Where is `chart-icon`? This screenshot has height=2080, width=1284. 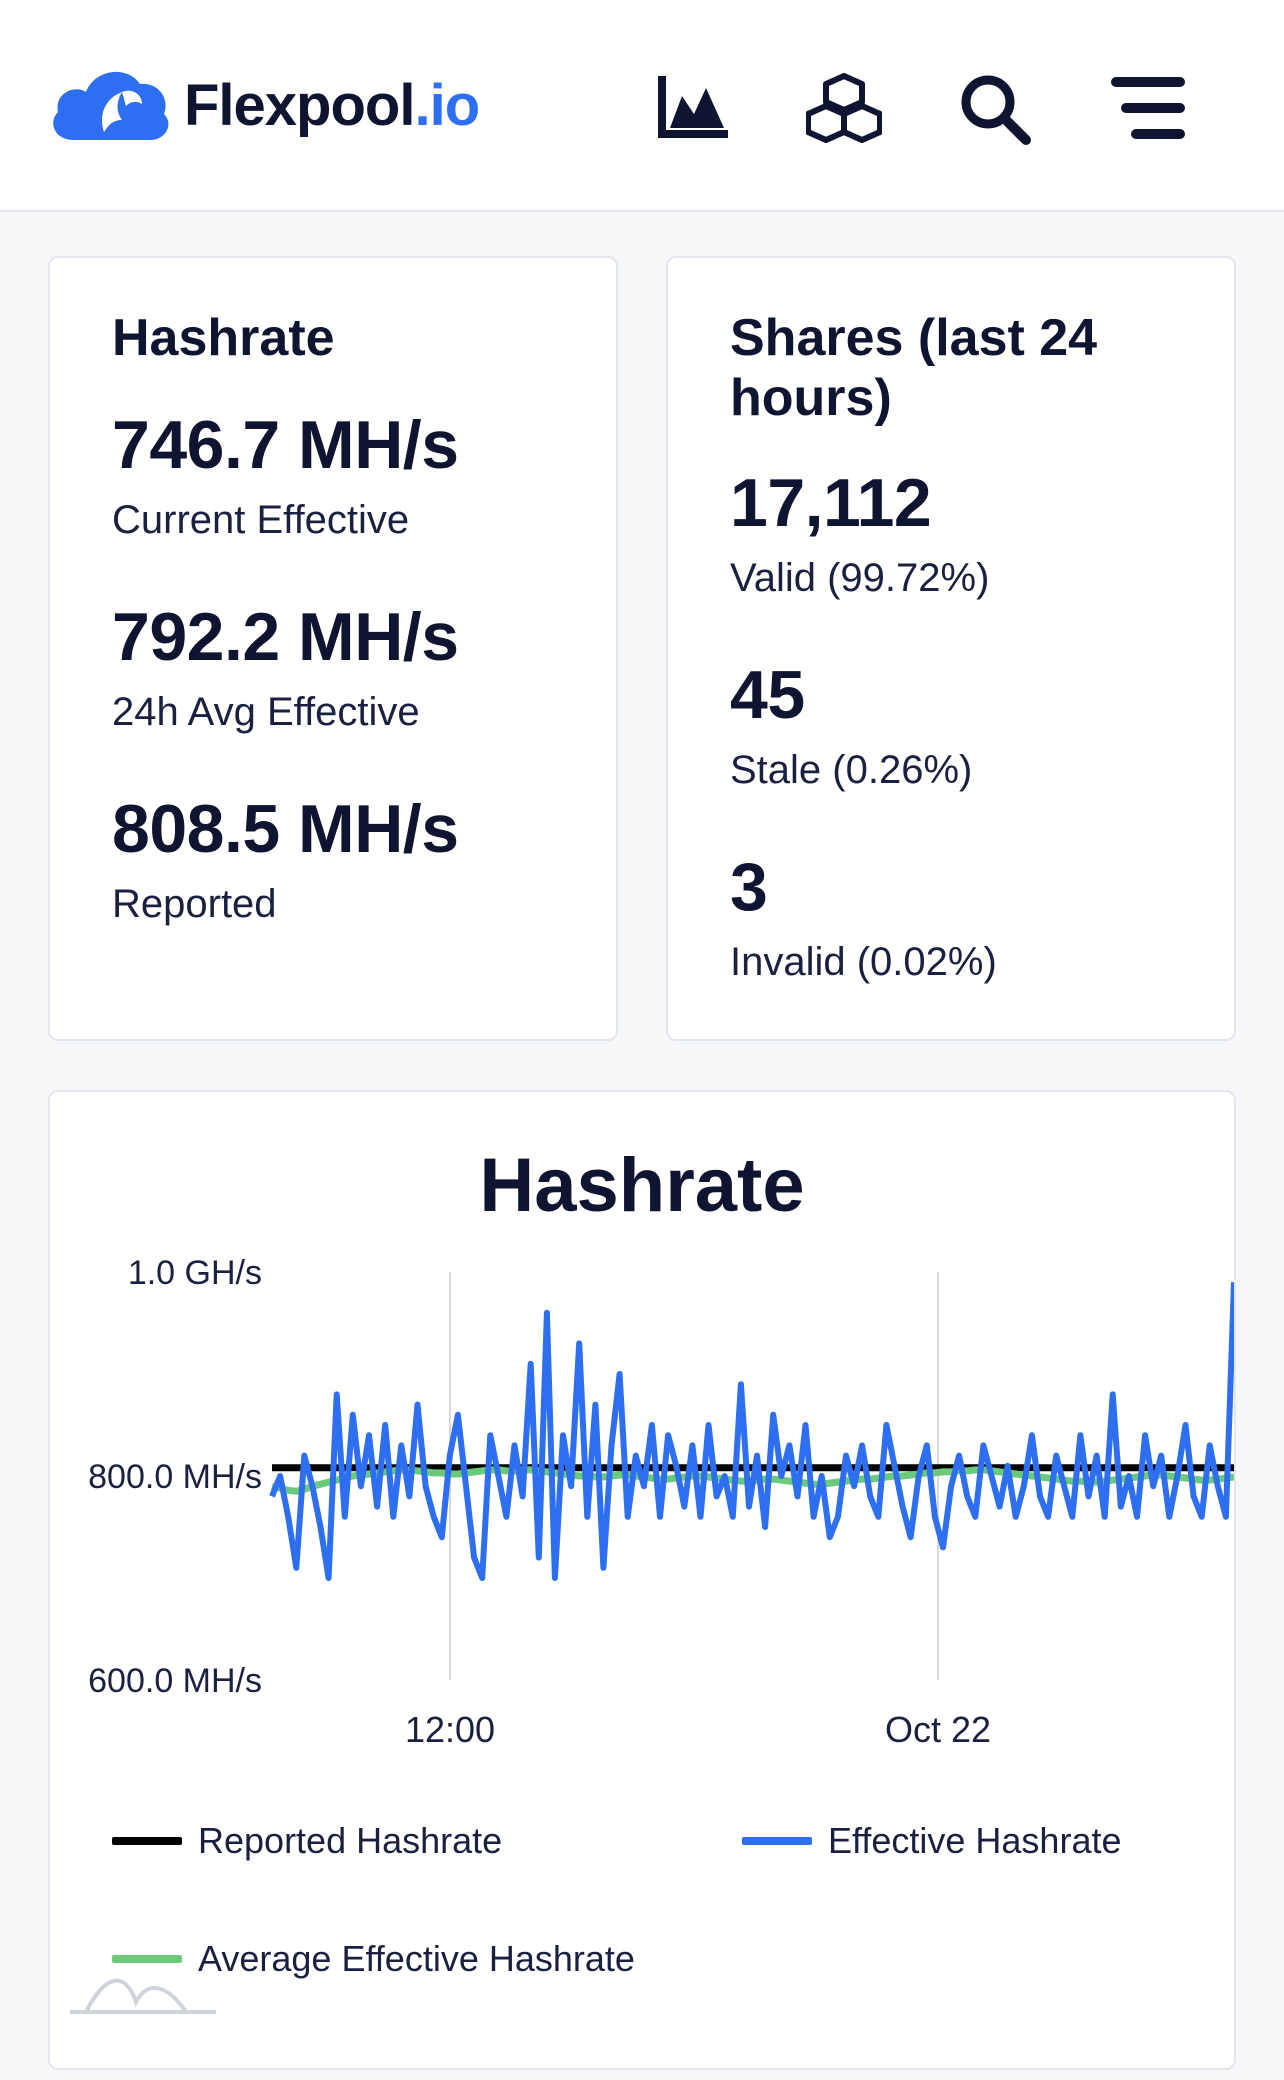
chart-icon is located at coordinates (694, 108).